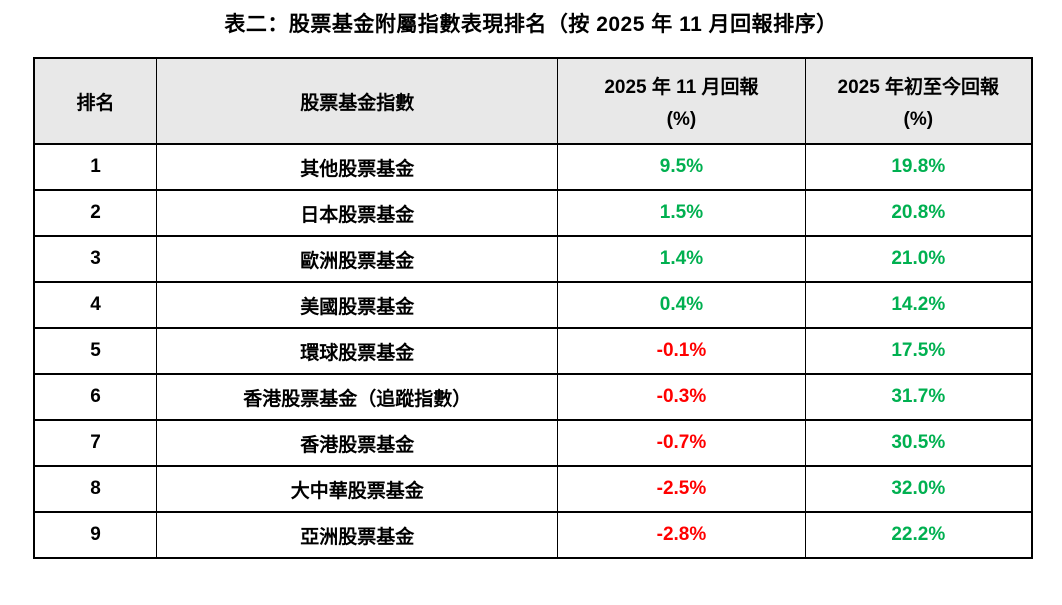  I want to click on fund-index-cell: 大中華股票基金, so click(357, 489).